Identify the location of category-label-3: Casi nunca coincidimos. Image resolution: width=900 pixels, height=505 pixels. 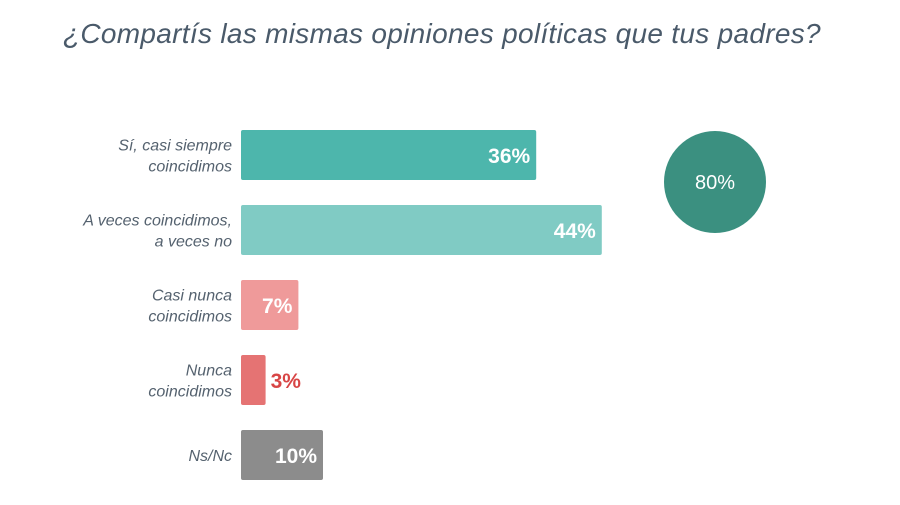
(190, 307).